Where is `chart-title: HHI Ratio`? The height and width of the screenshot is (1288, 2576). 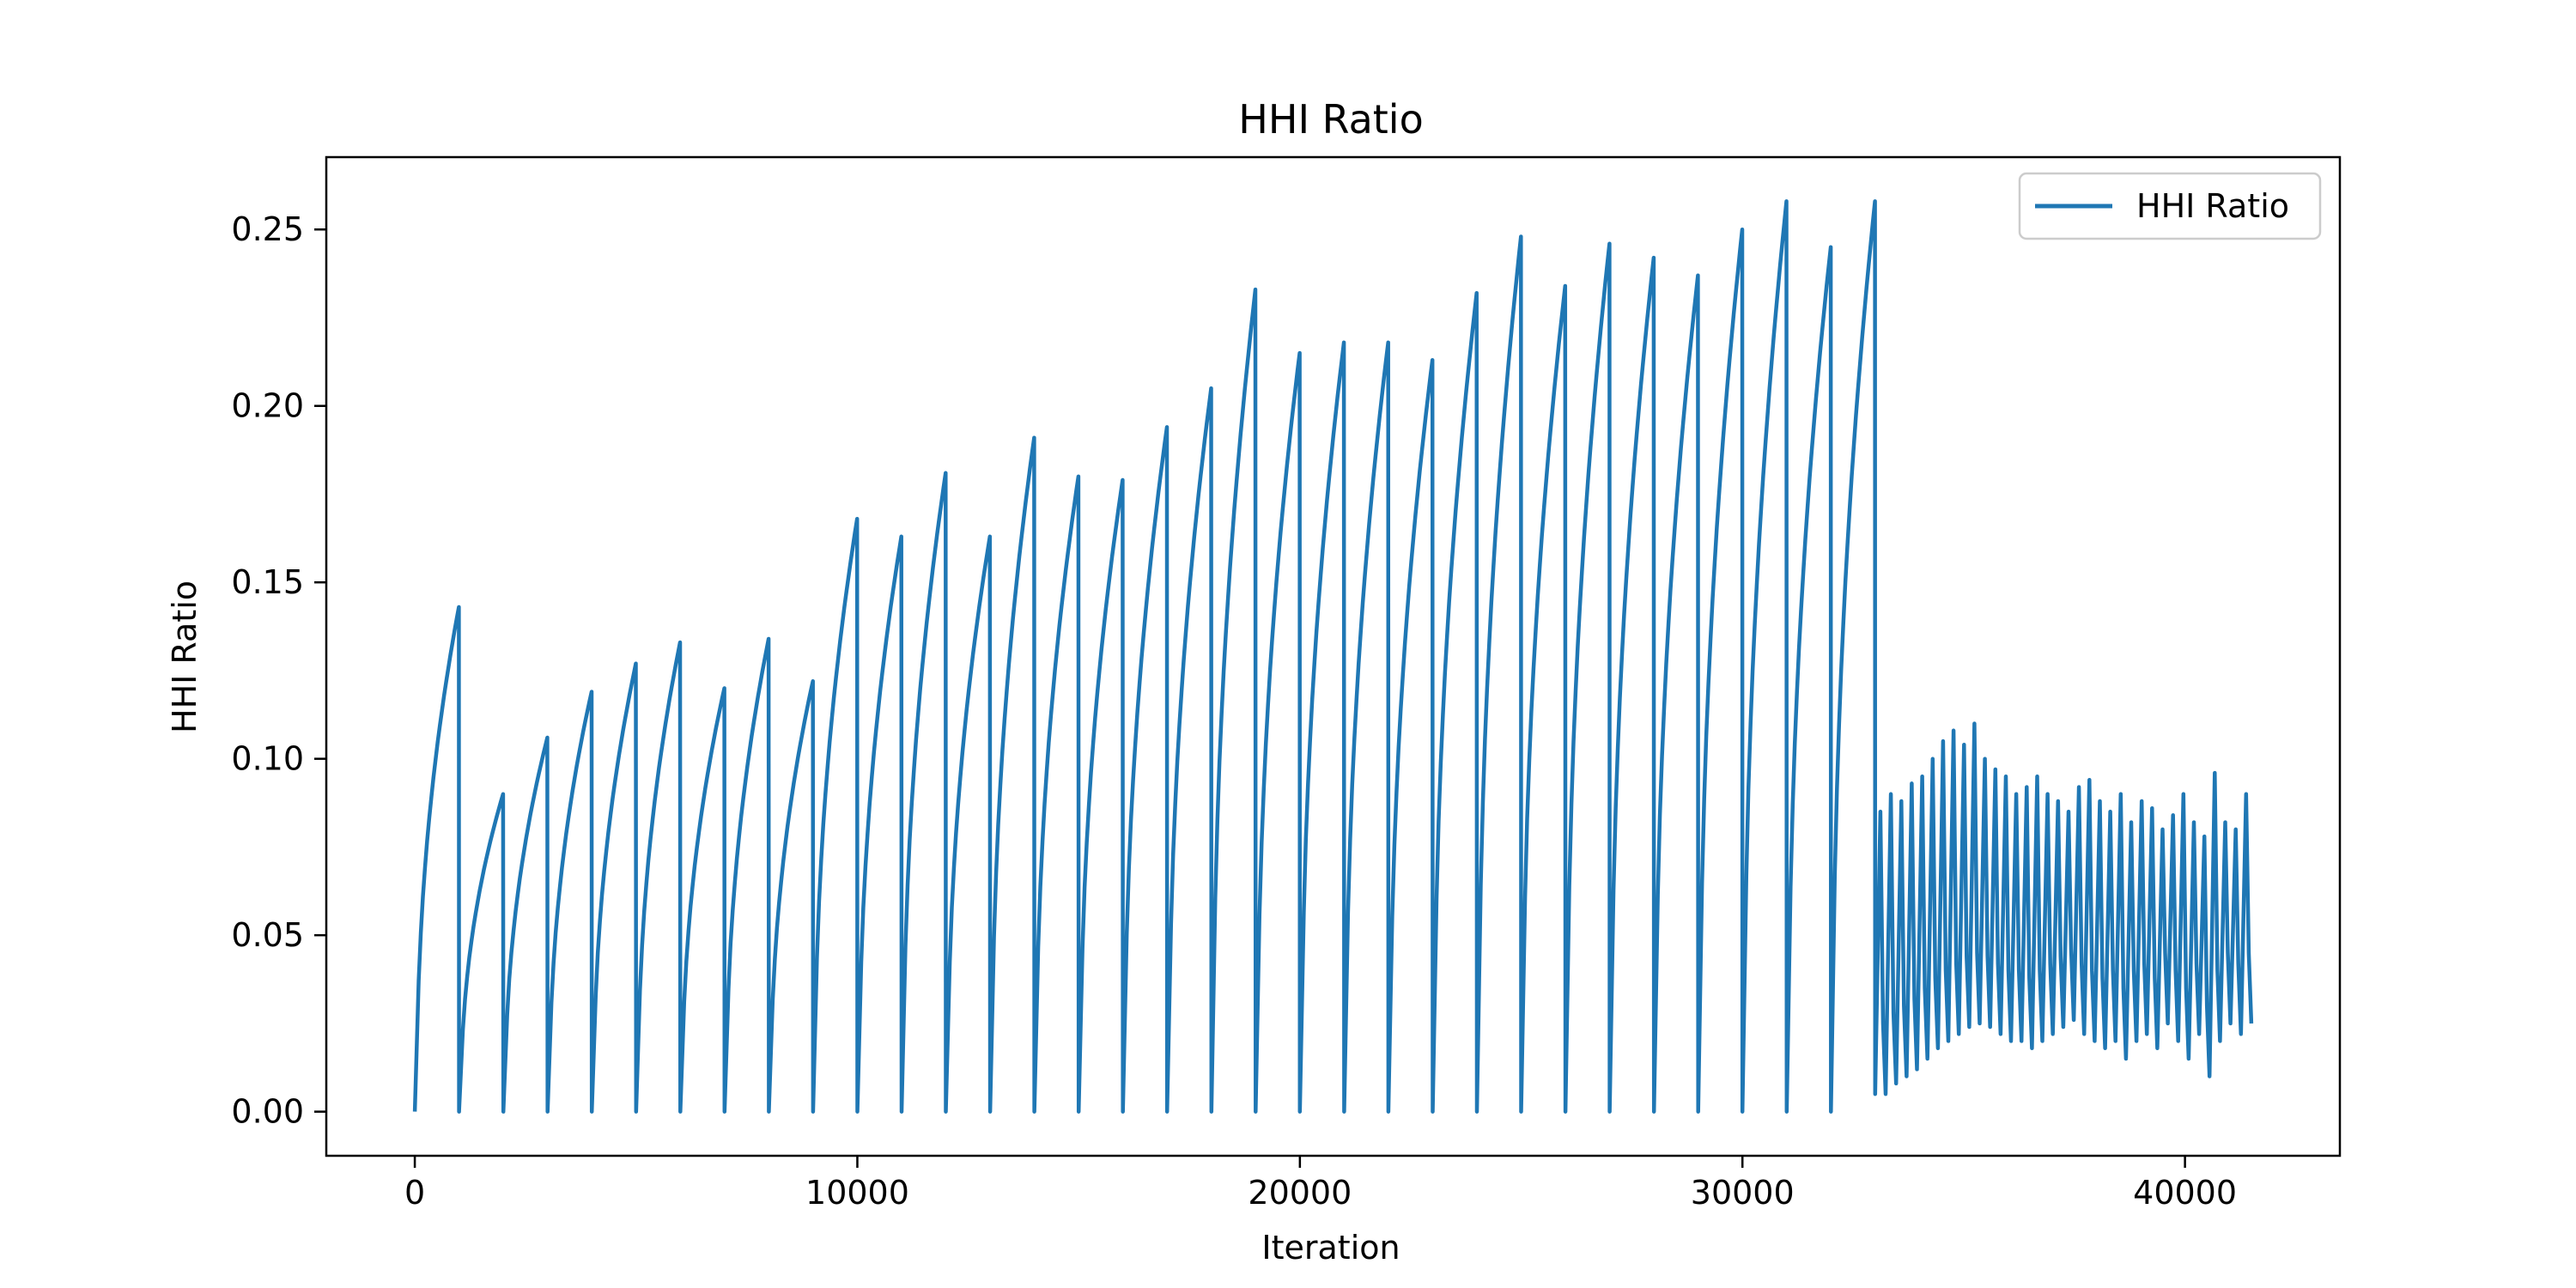 chart-title: HHI Ratio is located at coordinates (1330, 119).